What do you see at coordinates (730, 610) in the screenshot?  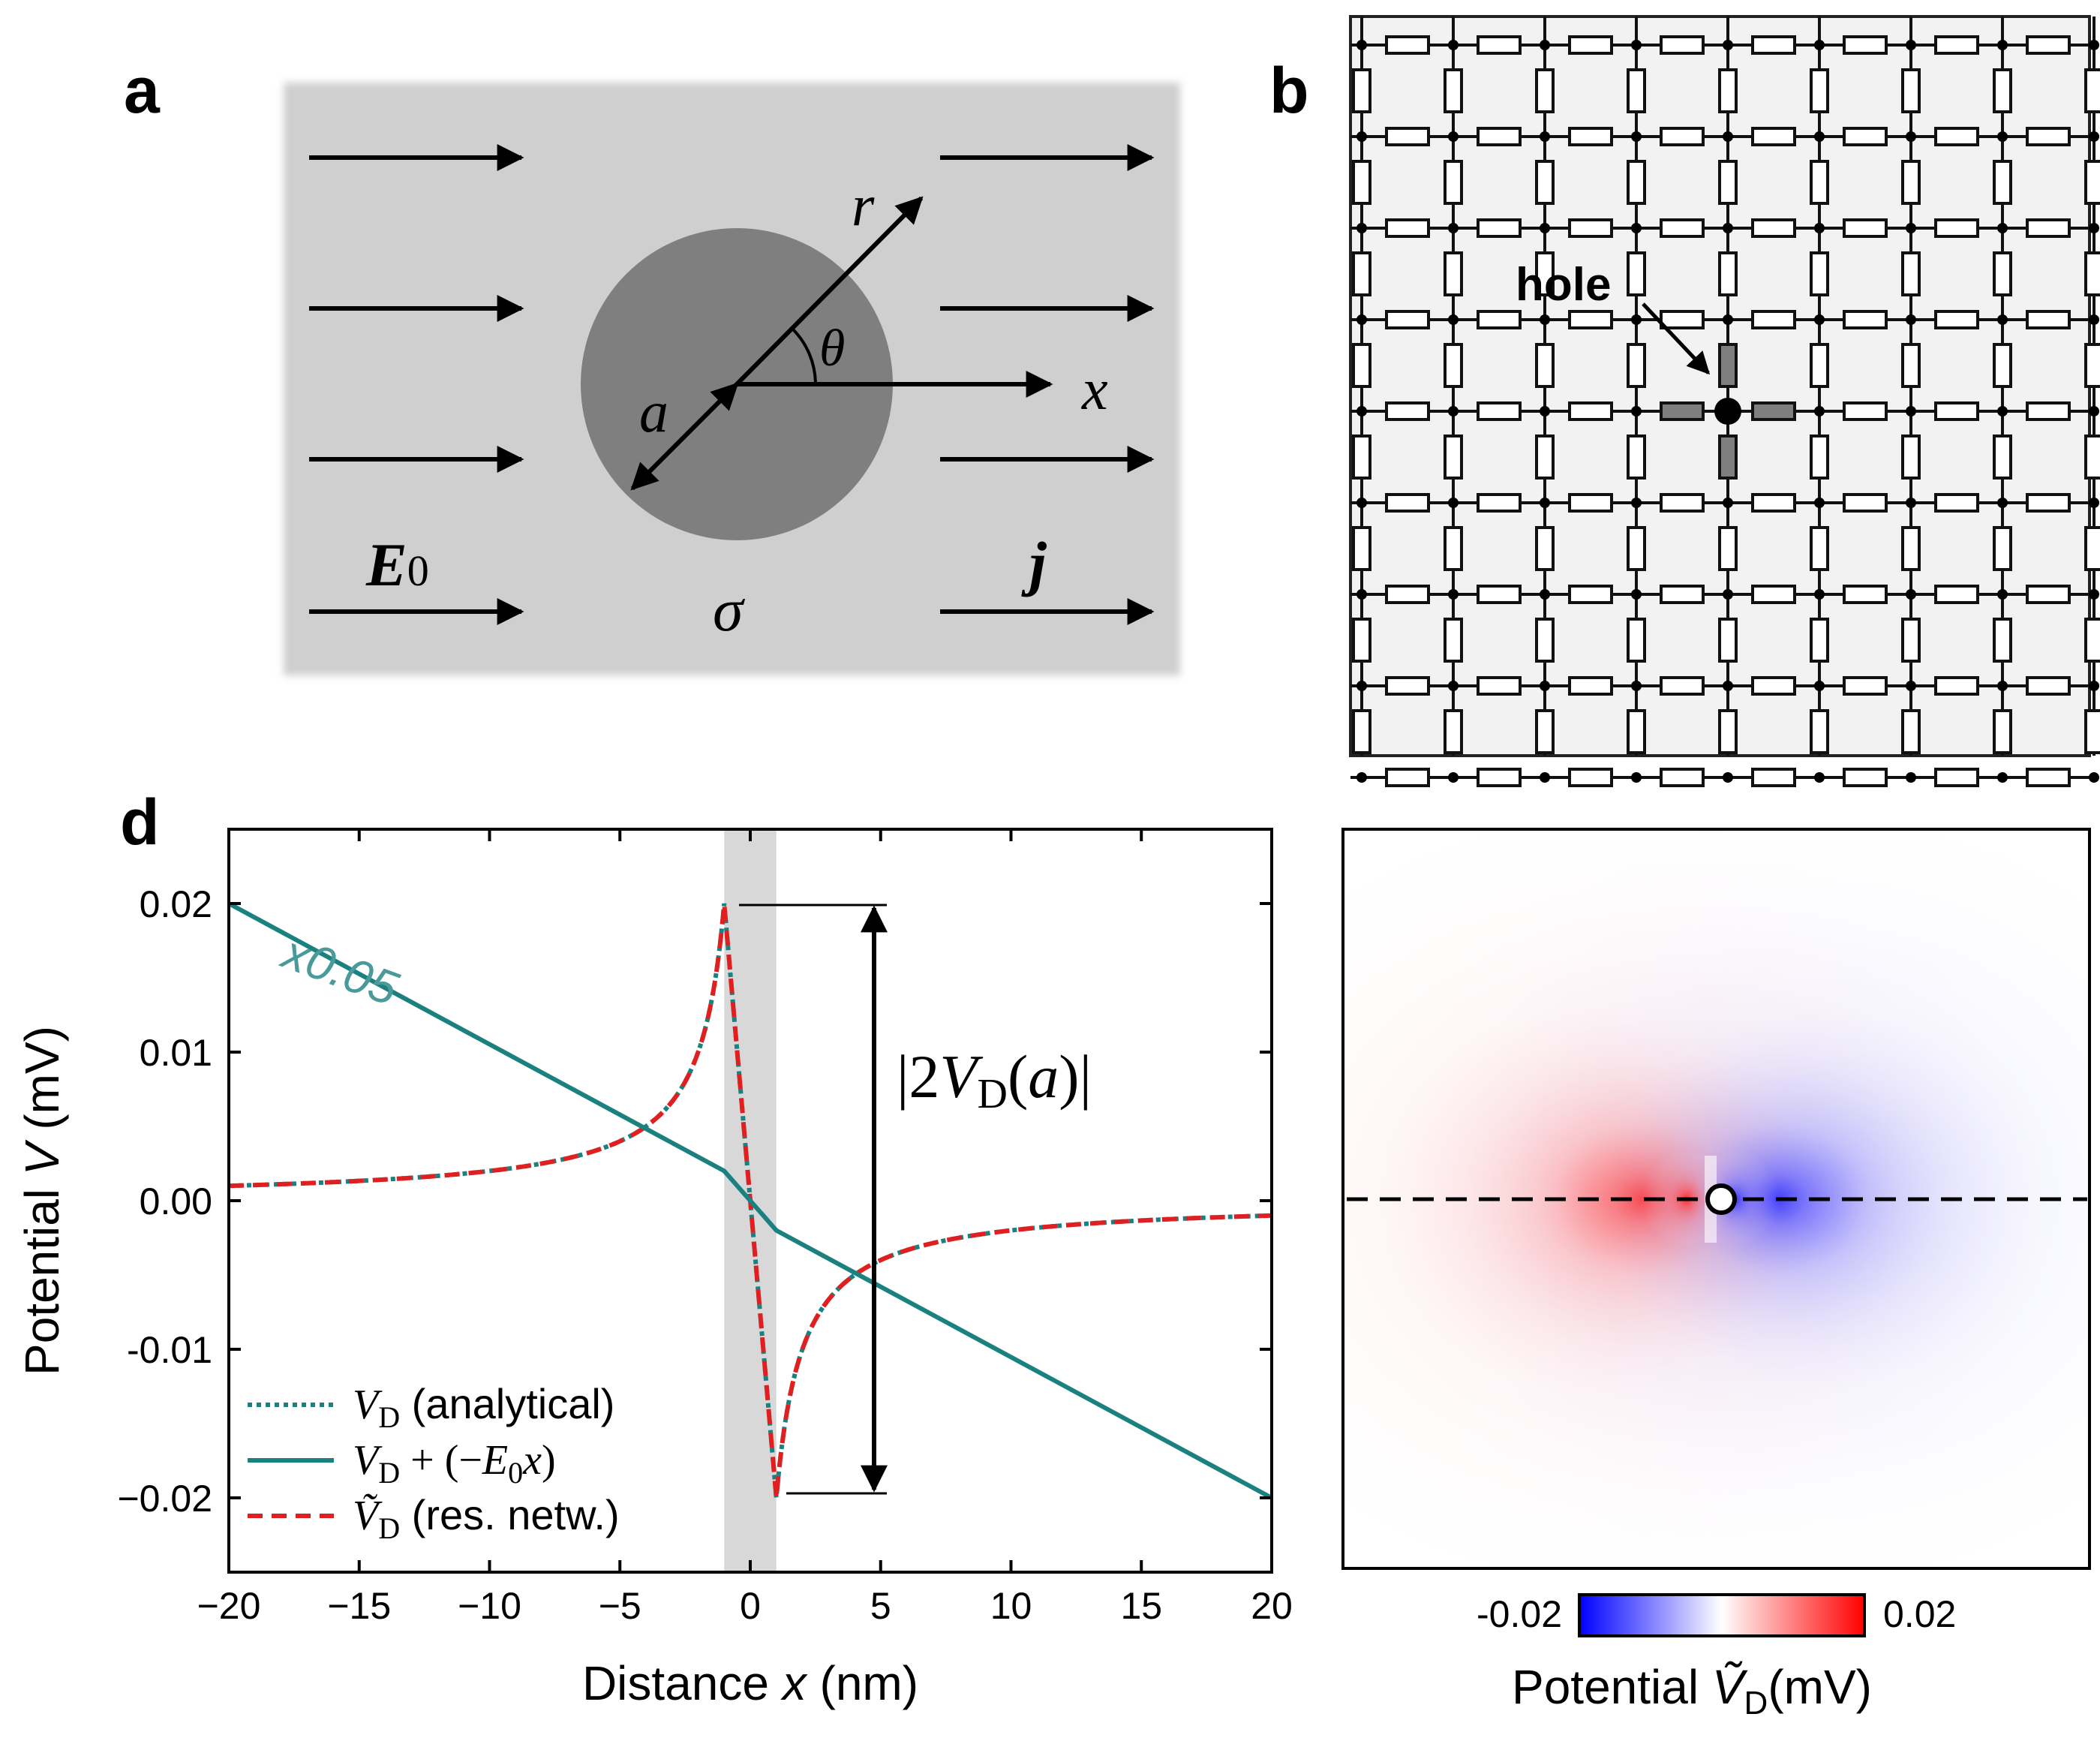 I see `sigma-label: σ` at bounding box center [730, 610].